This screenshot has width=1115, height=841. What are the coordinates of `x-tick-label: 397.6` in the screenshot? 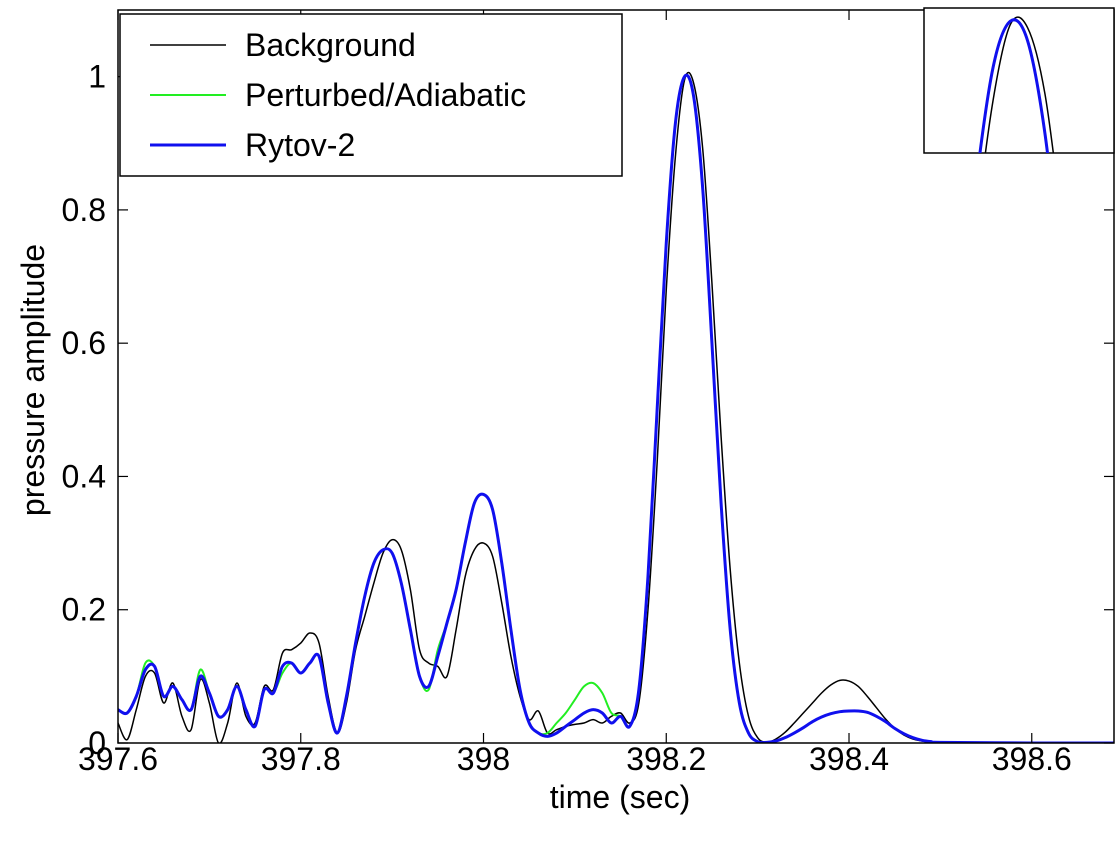 It's located at (118, 759).